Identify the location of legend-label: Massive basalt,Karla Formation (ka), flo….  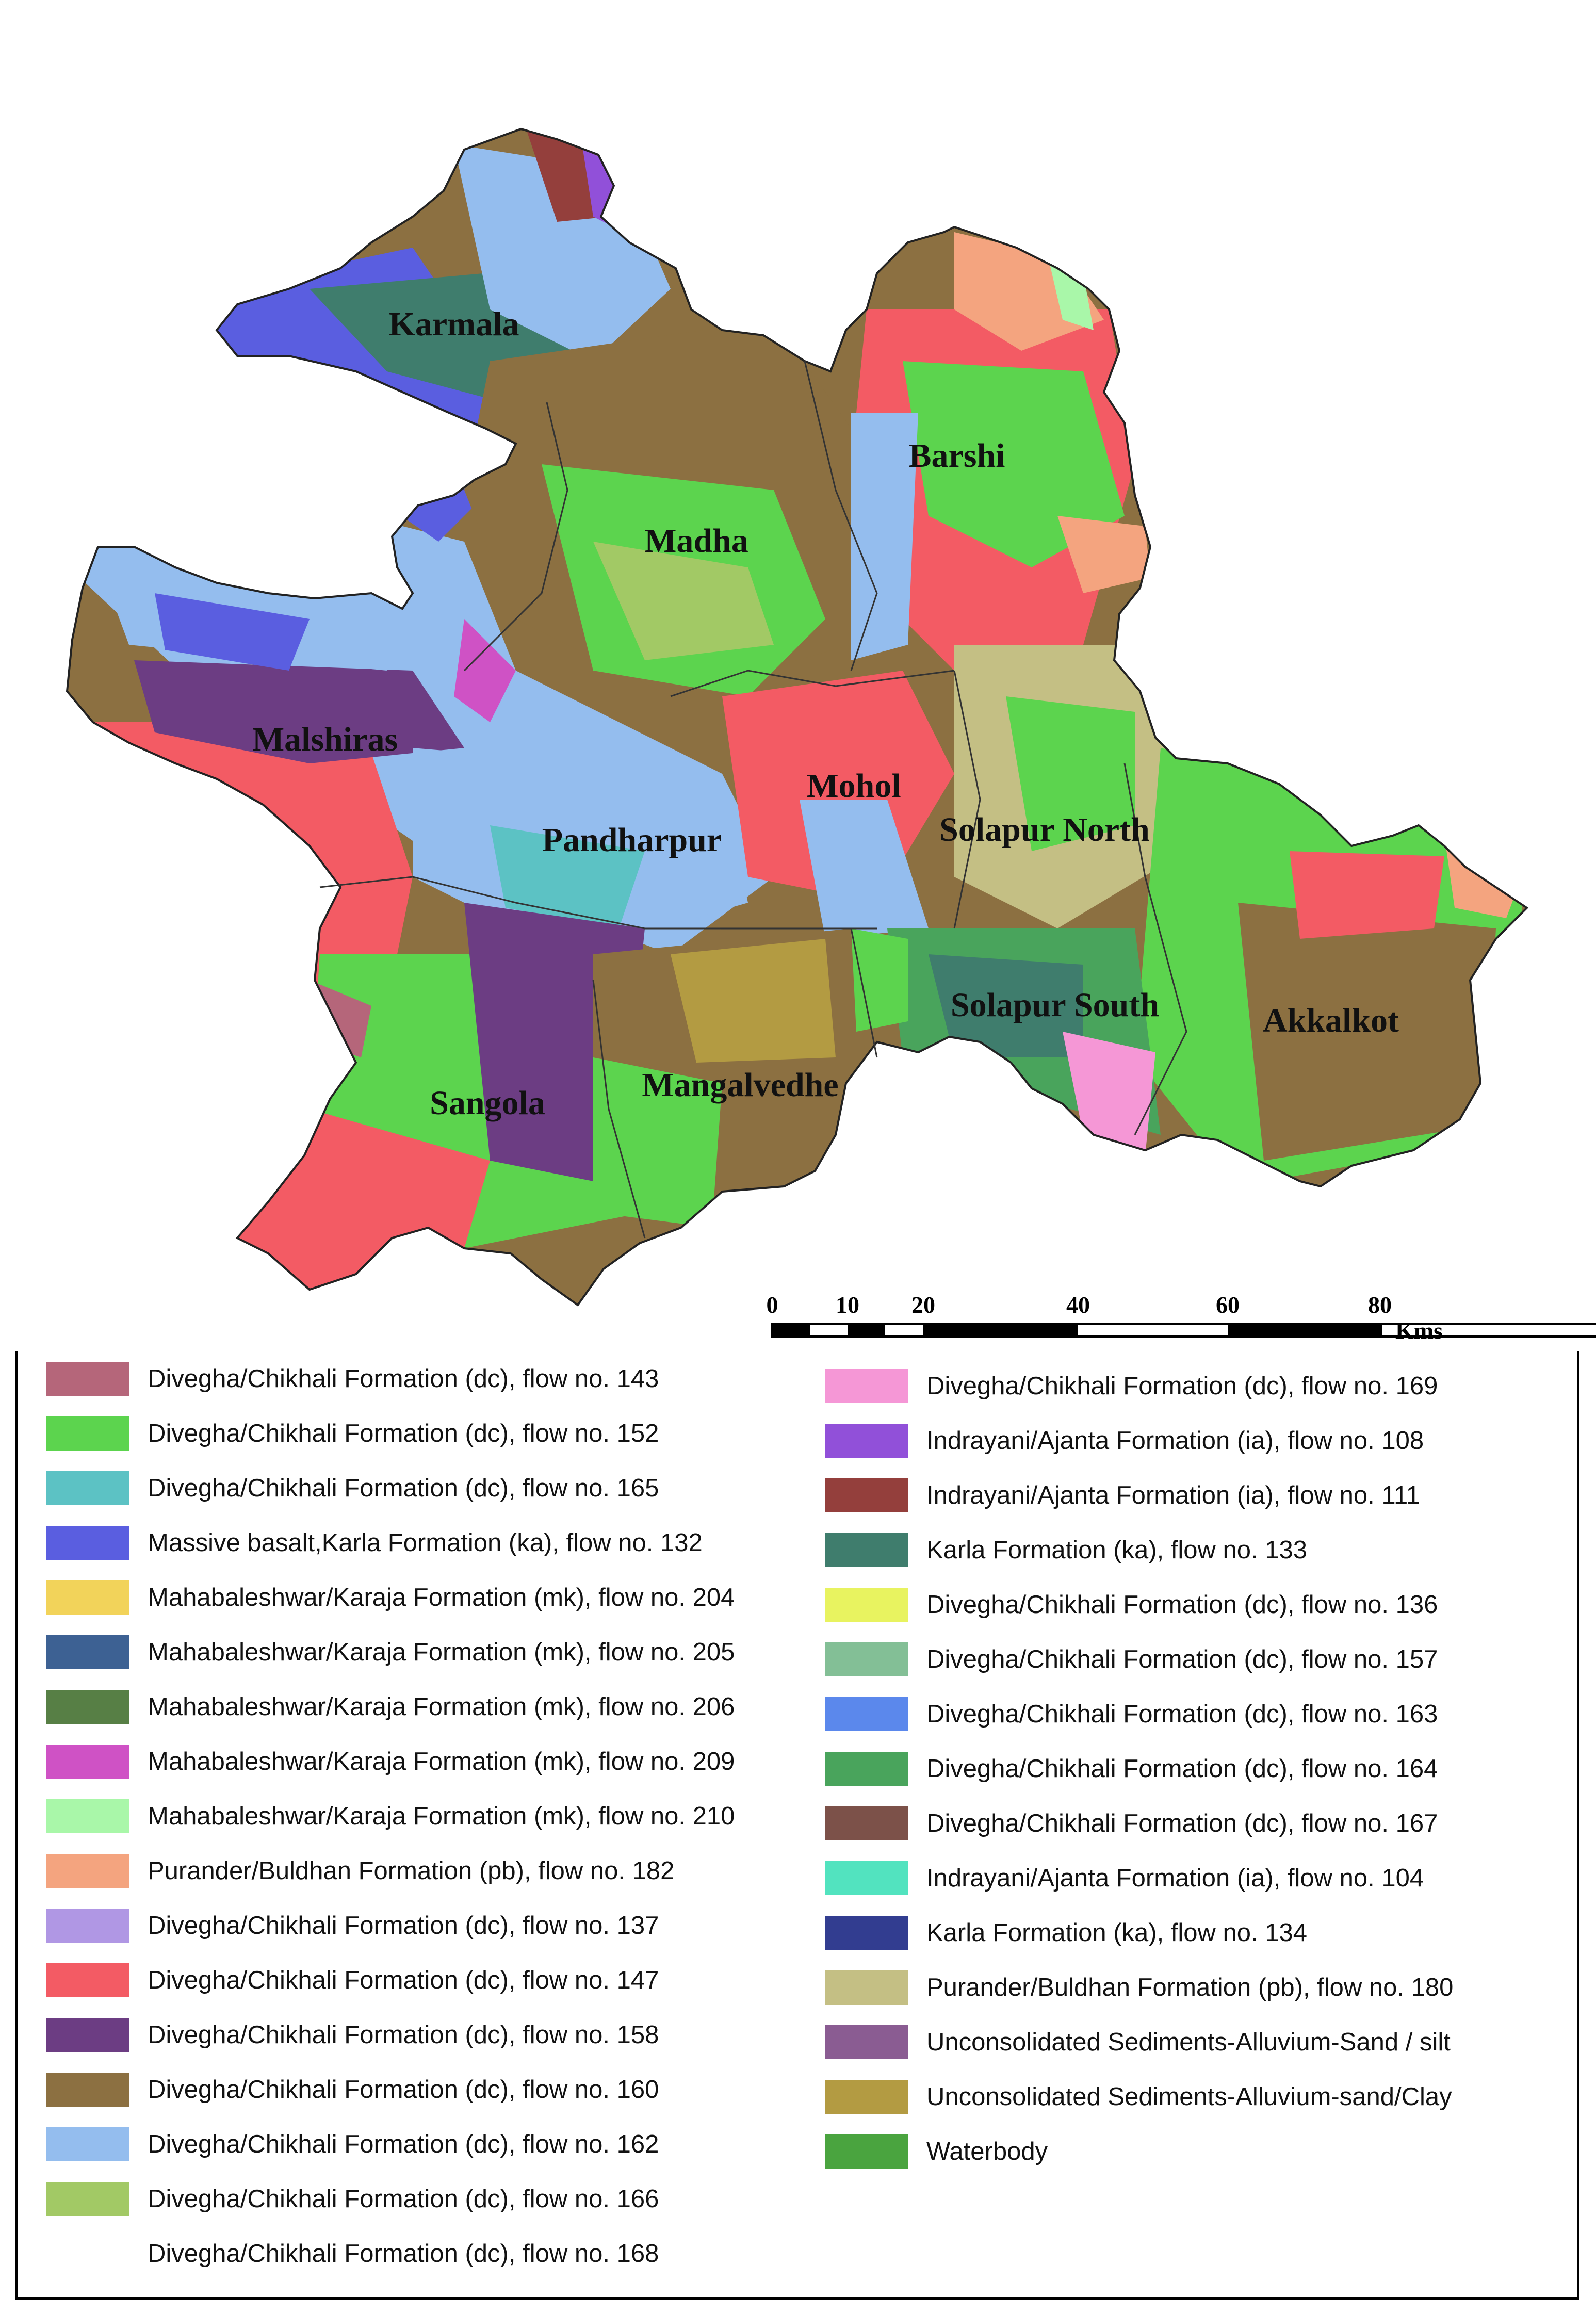
(426, 1543).